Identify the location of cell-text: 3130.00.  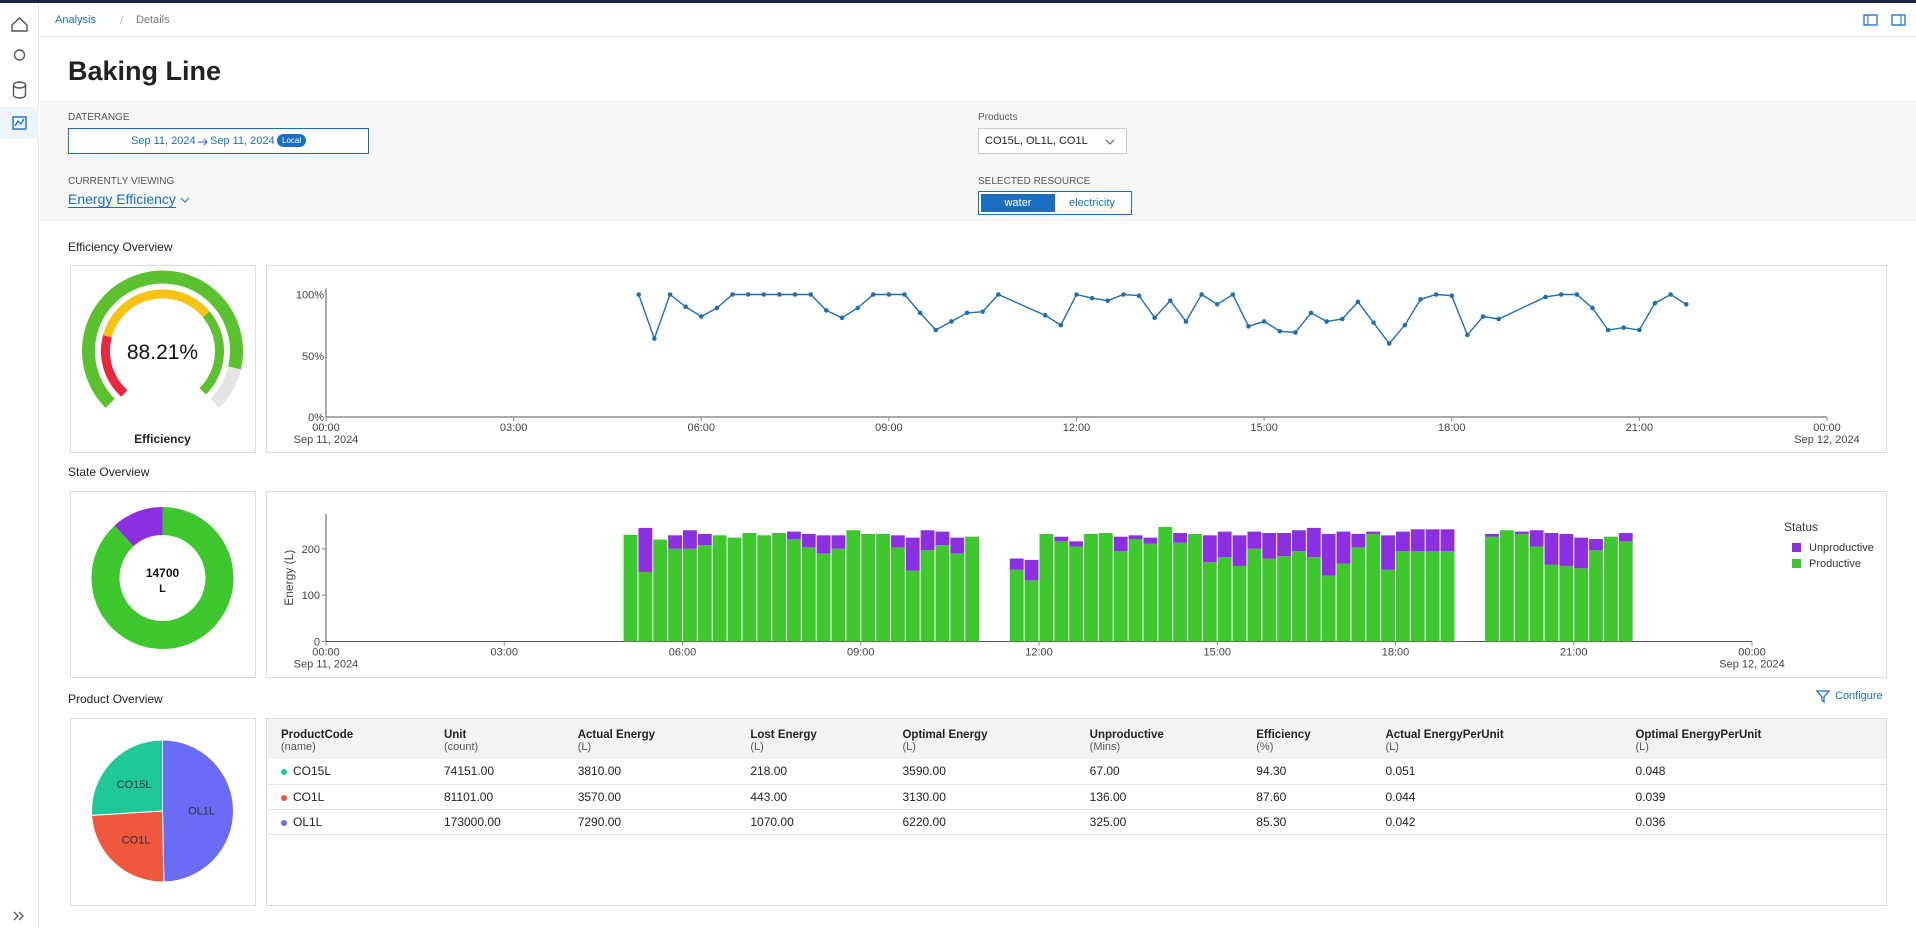
(924, 796).